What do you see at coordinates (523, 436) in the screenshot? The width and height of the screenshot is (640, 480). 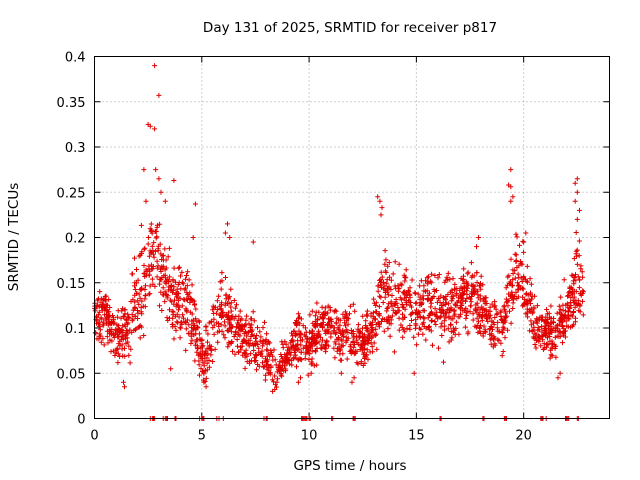 I see `x-tick-label: 20` at bounding box center [523, 436].